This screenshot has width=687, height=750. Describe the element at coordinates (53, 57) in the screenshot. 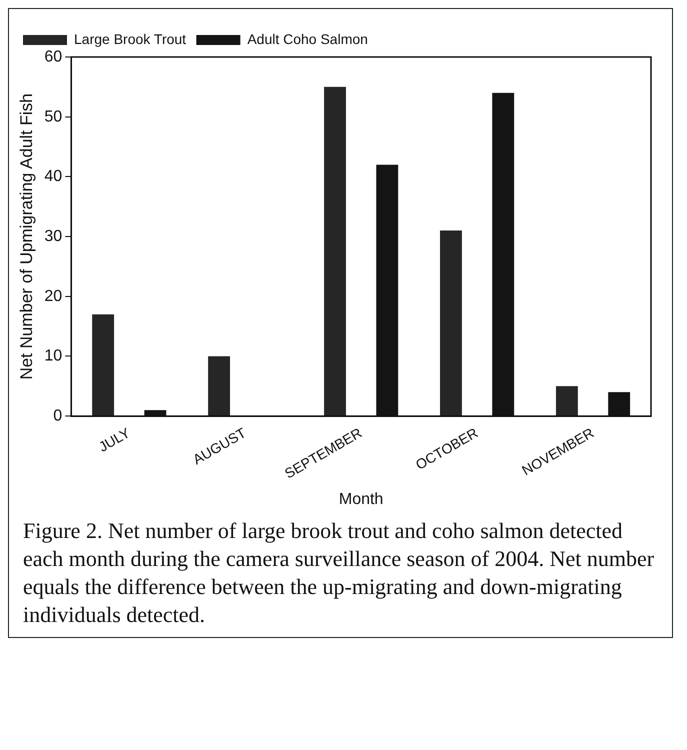

I see `y-tick-label: 60` at that location.